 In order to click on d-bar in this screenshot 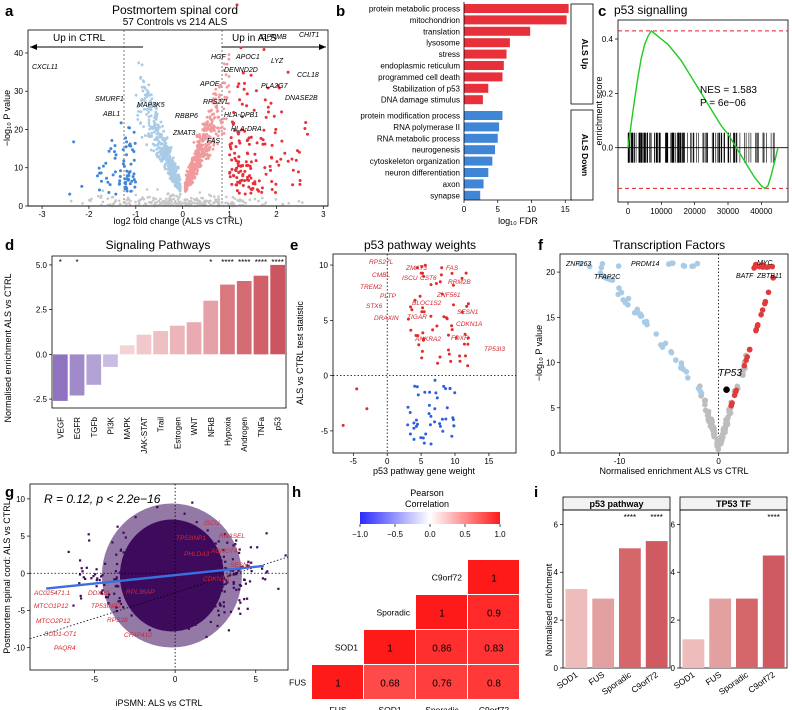, I will do `click(127, 350)`.